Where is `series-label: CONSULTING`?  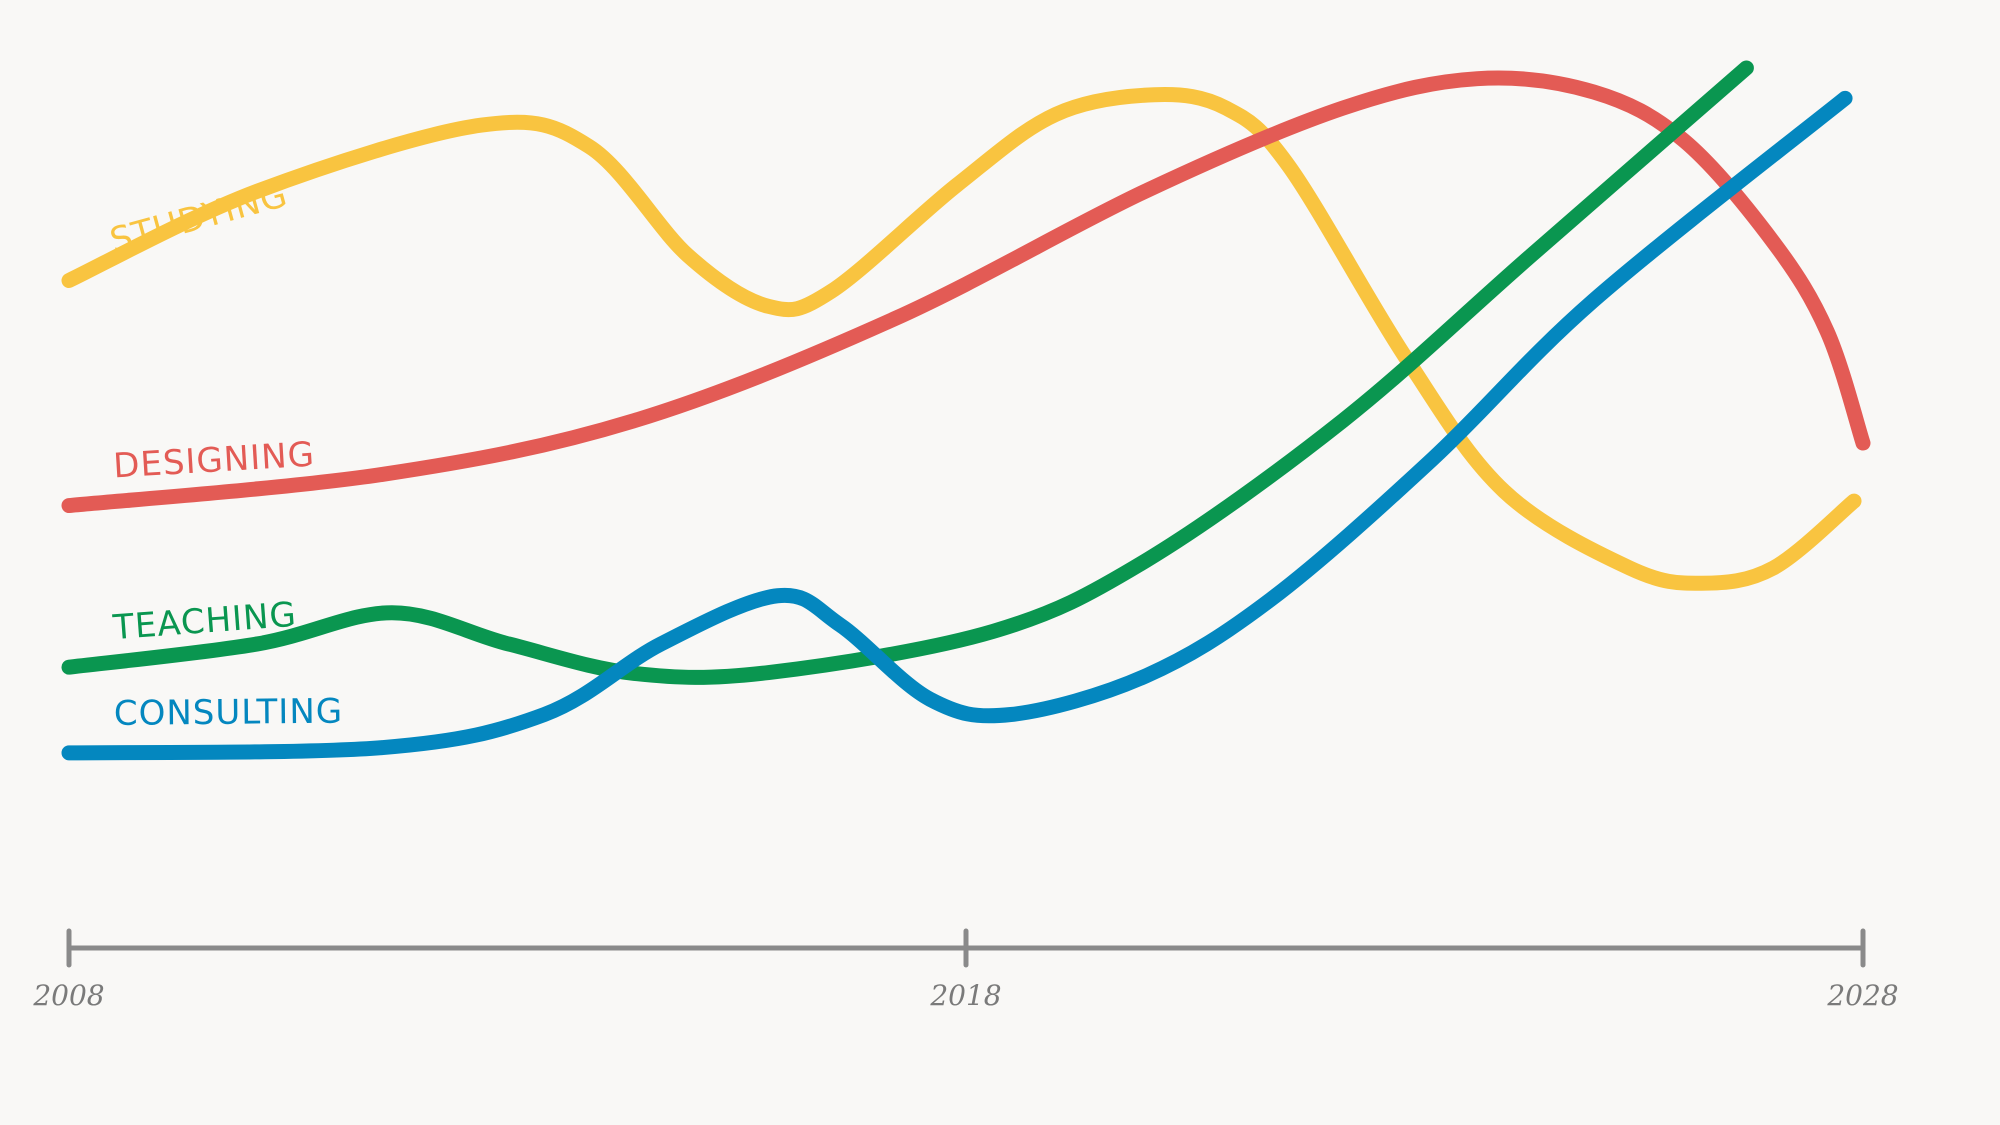
series-label: CONSULTING is located at coordinates (229, 713).